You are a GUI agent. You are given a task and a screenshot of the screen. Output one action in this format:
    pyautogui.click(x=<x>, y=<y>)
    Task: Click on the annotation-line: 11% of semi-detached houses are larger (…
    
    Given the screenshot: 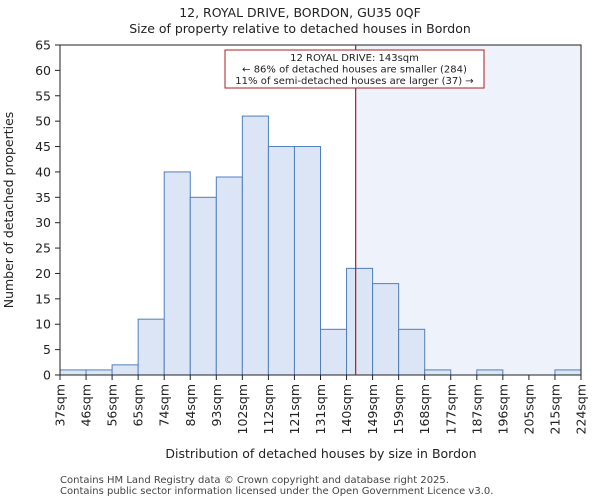 What is the action you would take?
    pyautogui.click(x=354, y=81)
    